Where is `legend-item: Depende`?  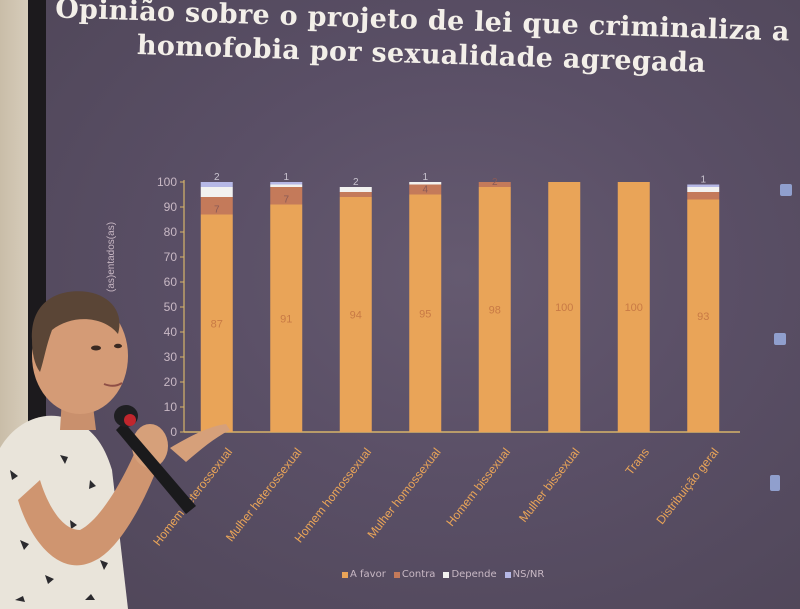
legend-item: Depende is located at coordinates (470, 574).